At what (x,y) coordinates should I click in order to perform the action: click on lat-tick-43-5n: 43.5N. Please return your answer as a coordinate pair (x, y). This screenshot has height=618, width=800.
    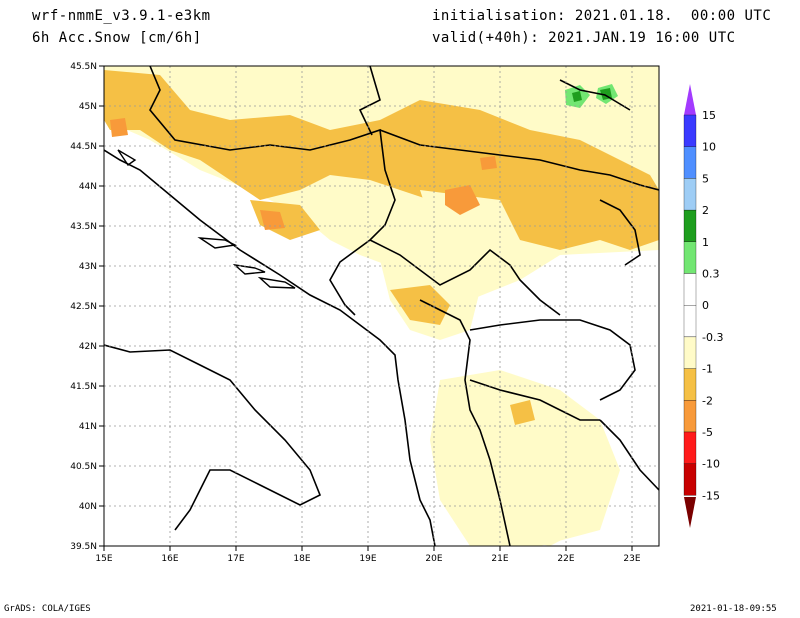
    Looking at the image, I should click on (83, 227).